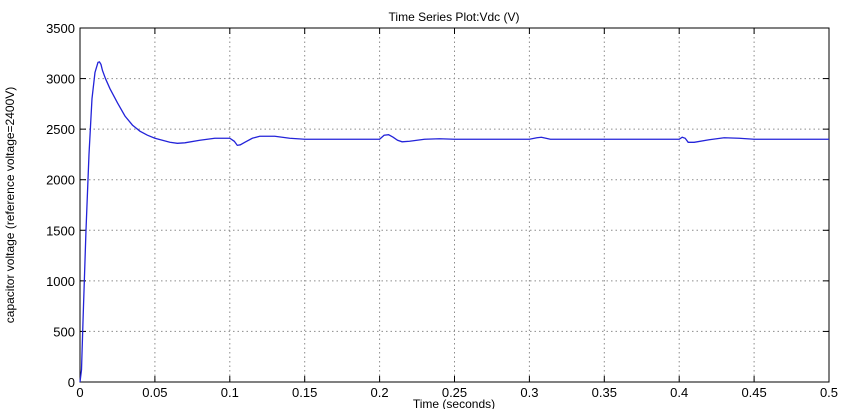  Describe the element at coordinates (154, 392) in the screenshot. I see `x-tick-label: 0.05` at that location.